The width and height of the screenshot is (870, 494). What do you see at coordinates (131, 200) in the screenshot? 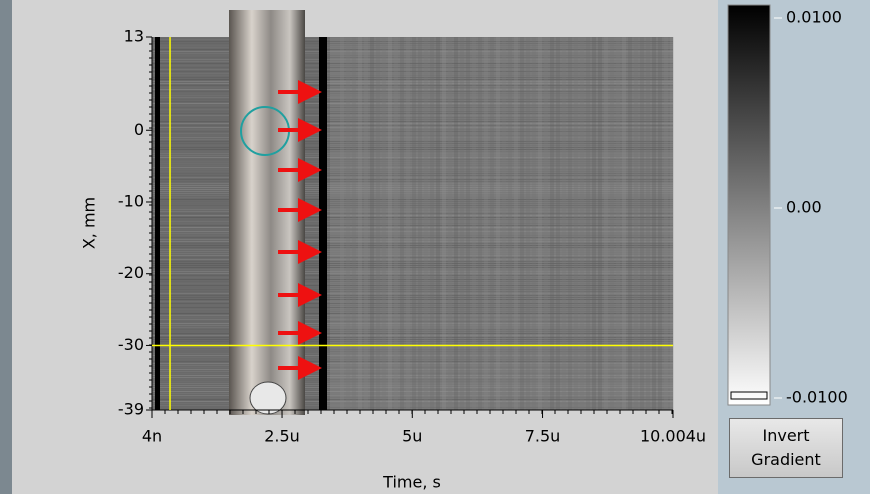
I see `y-tick-label: -10` at bounding box center [131, 200].